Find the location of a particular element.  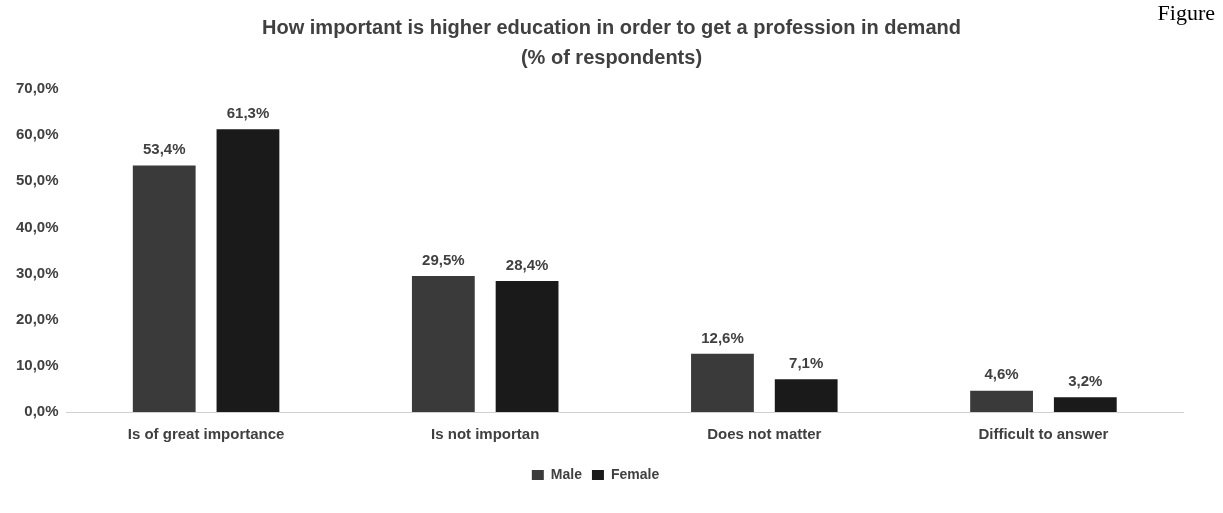

y-tick-label: 10,0% is located at coordinates (37, 364).